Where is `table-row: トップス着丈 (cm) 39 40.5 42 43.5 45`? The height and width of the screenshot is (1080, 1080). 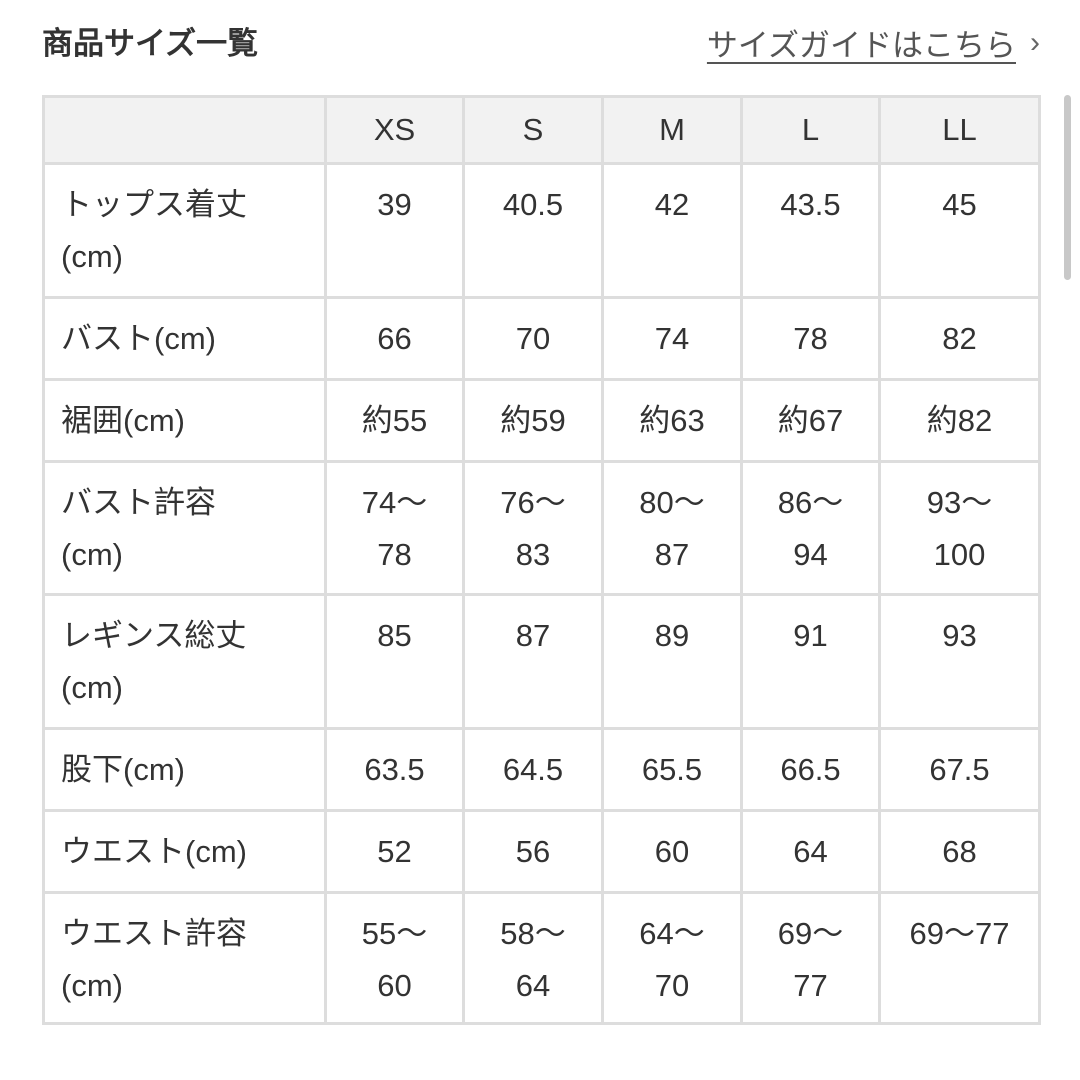
table-row: トップス着丈 (cm) 39 40.5 42 43.5 45 is located at coordinates (541, 230).